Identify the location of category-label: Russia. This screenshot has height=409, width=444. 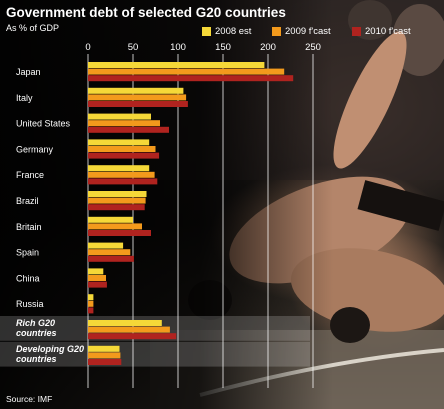
(30, 304).